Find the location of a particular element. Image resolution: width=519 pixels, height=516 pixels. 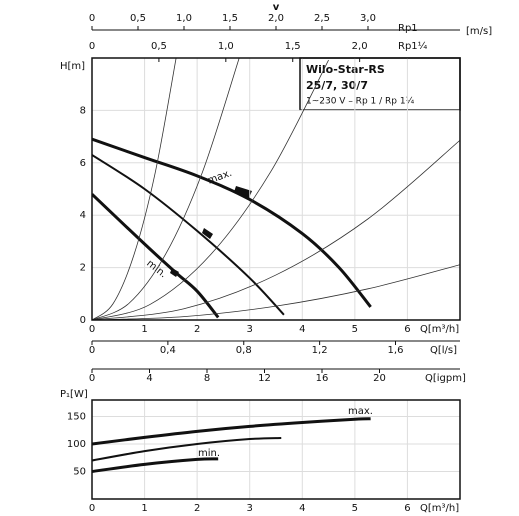

annotation: 1~230 V – Rp 1 / Rp 1¼ is located at coordinates (360, 102).